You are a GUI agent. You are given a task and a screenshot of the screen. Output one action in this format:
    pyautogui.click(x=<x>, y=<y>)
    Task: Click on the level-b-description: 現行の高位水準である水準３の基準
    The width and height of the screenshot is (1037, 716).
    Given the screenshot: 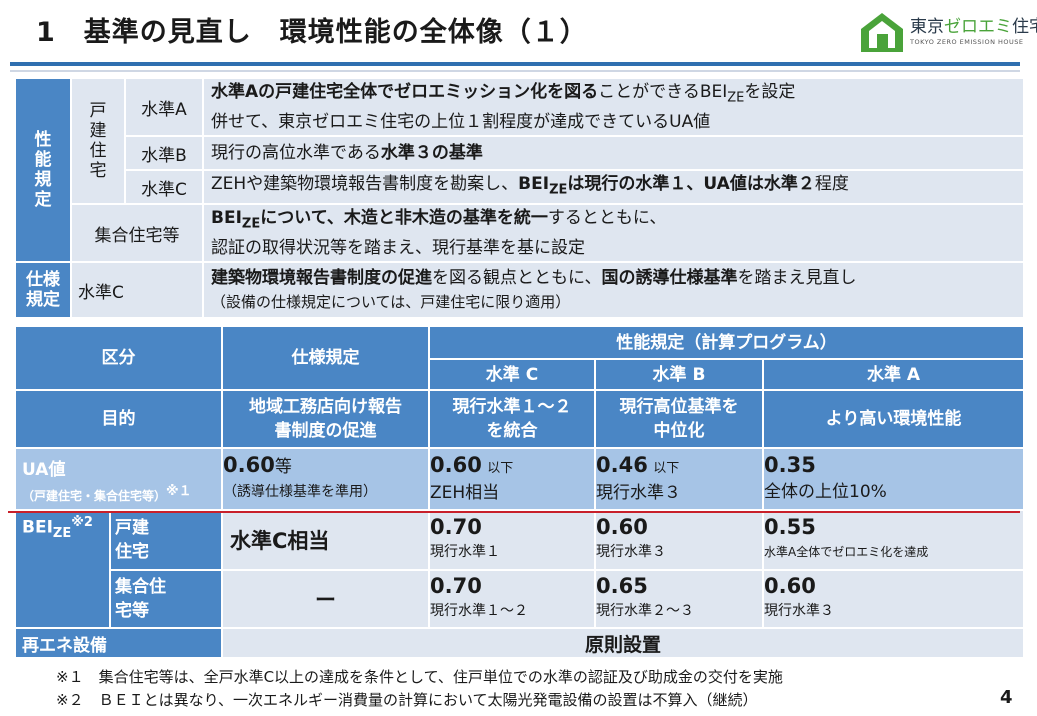 What is the action you would take?
    pyautogui.click(x=613, y=153)
    